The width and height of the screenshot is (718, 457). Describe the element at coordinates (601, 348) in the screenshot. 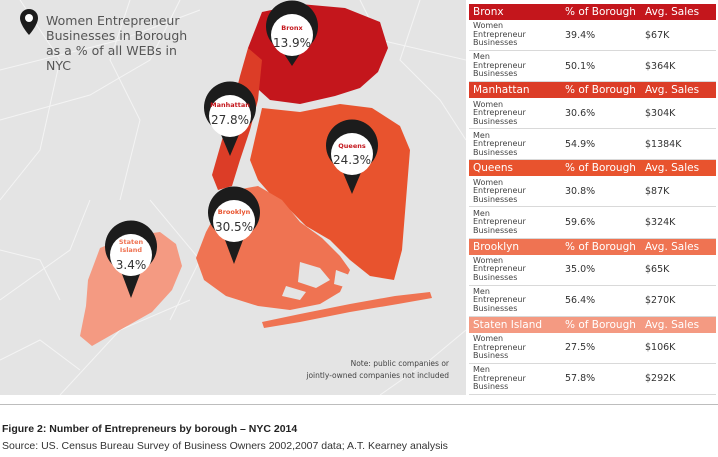

I see `pct-value: 27.5%` at that location.